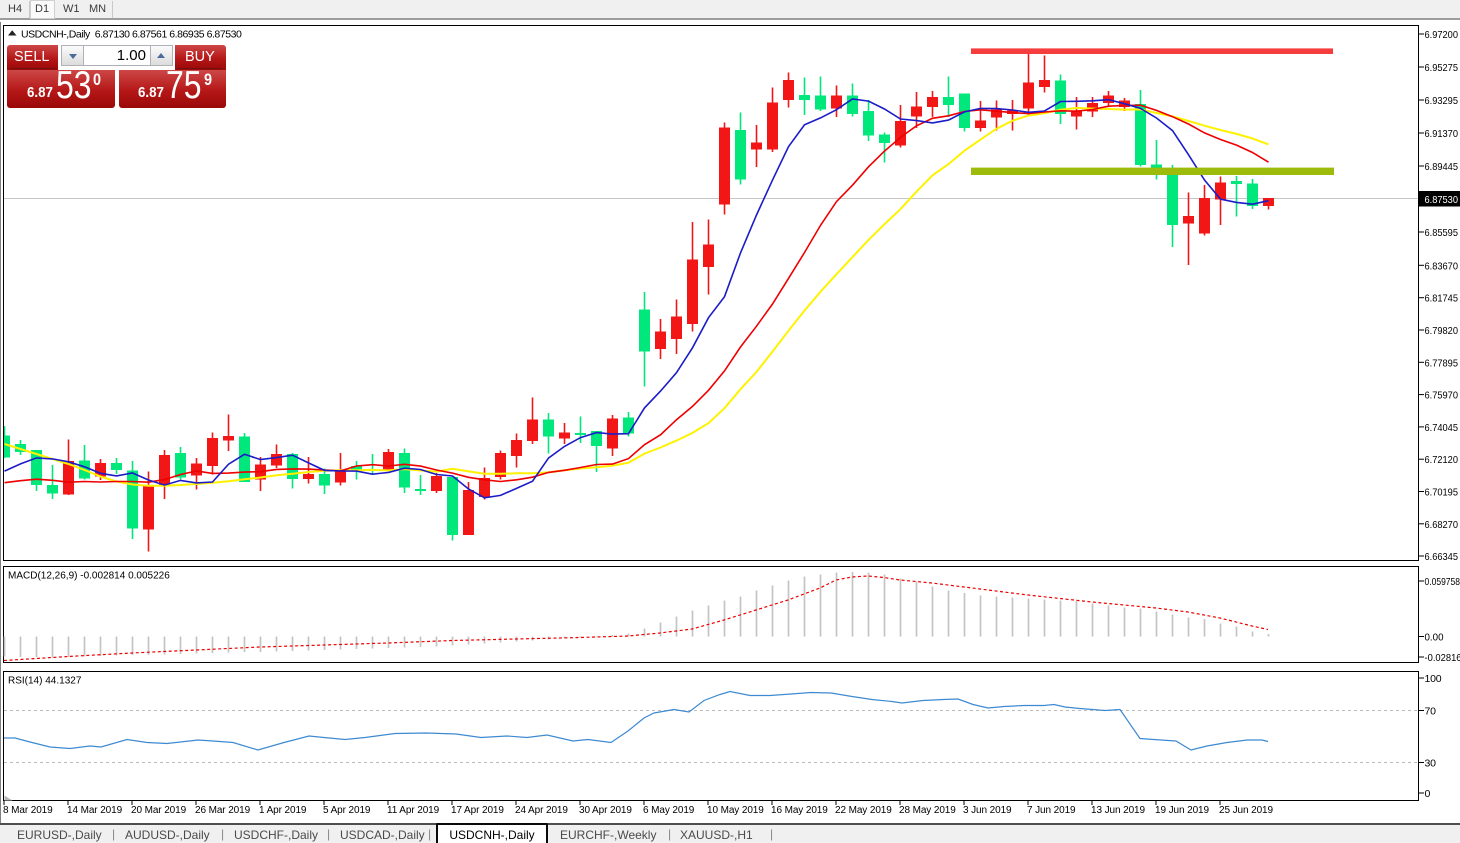 This screenshot has height=843, width=1460. What do you see at coordinates (1442, 233) in the screenshot?
I see `svg-text: 6.85595` at bounding box center [1442, 233].